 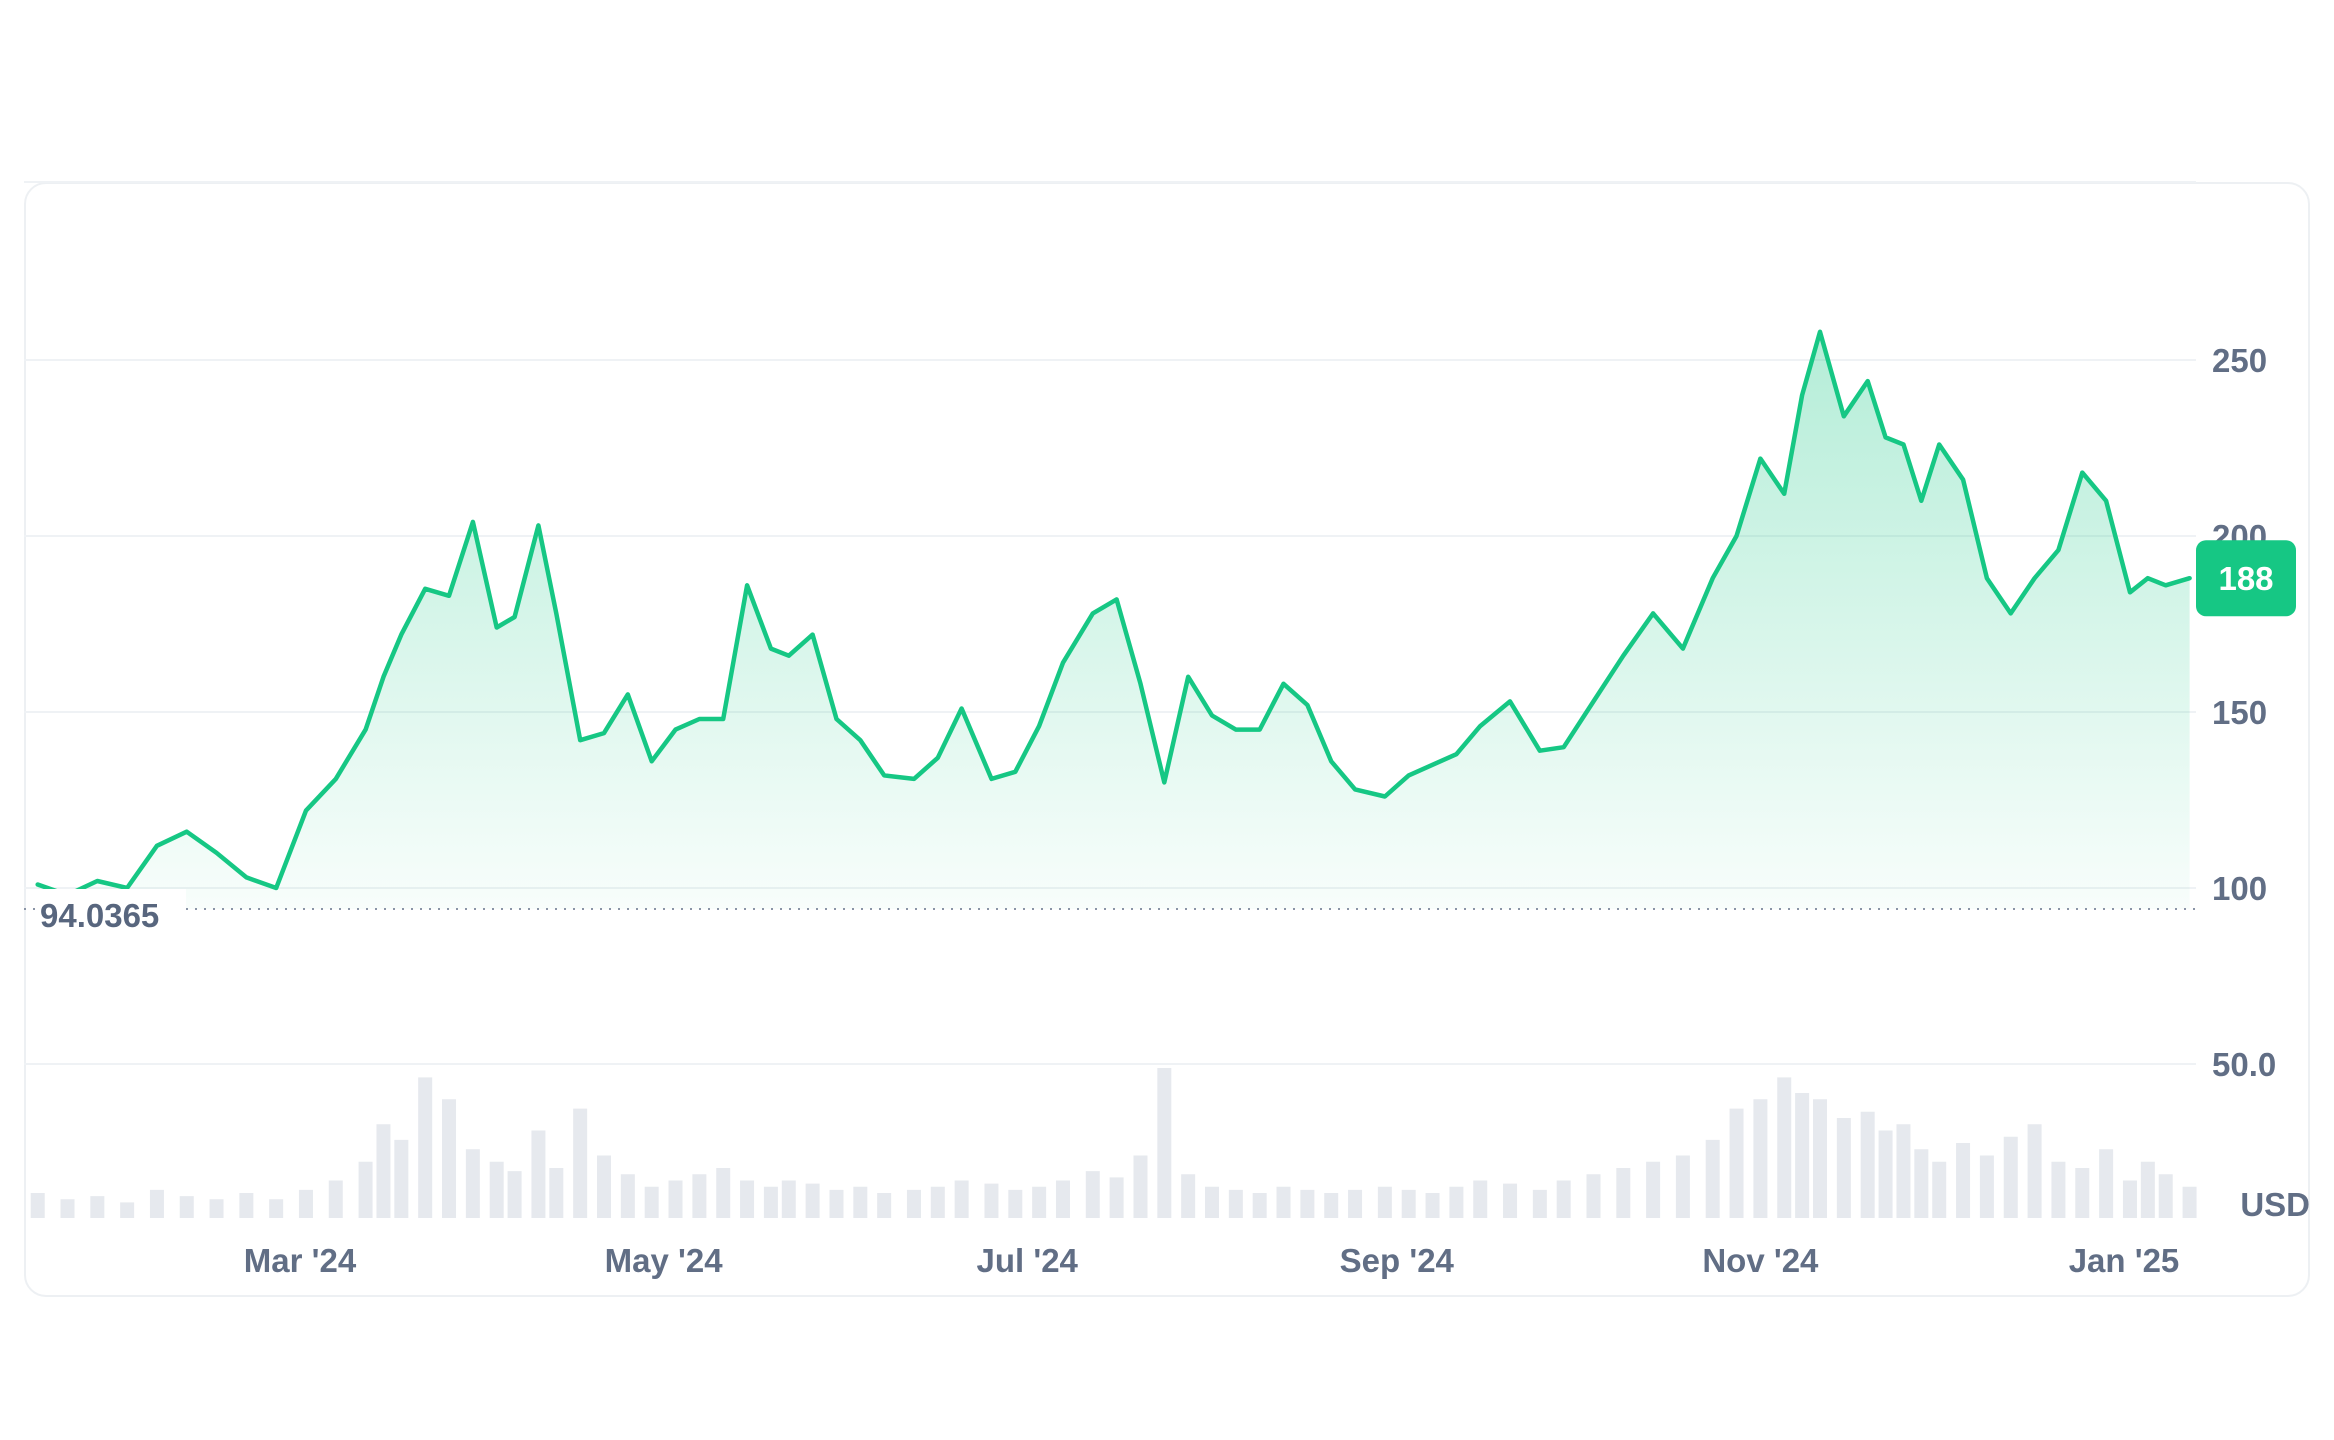 I want to click on current-price-badge-bg, so click(x=2246, y=578).